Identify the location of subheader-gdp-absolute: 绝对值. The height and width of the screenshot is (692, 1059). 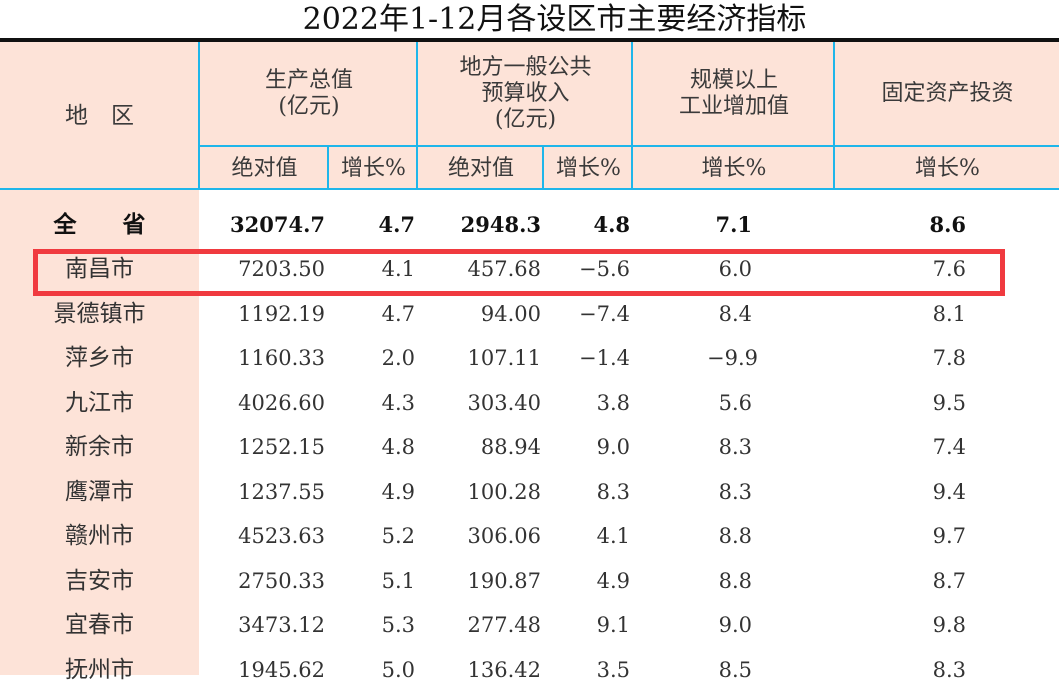
(264, 168).